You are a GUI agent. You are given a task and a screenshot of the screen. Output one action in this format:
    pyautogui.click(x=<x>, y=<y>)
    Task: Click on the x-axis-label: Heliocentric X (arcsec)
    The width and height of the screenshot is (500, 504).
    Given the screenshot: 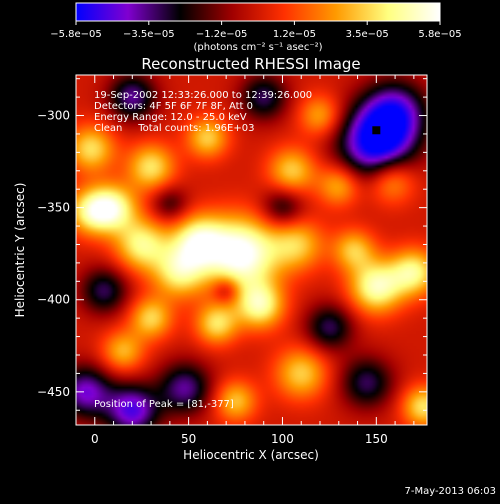 What is the action you would take?
    pyautogui.click(x=251, y=455)
    